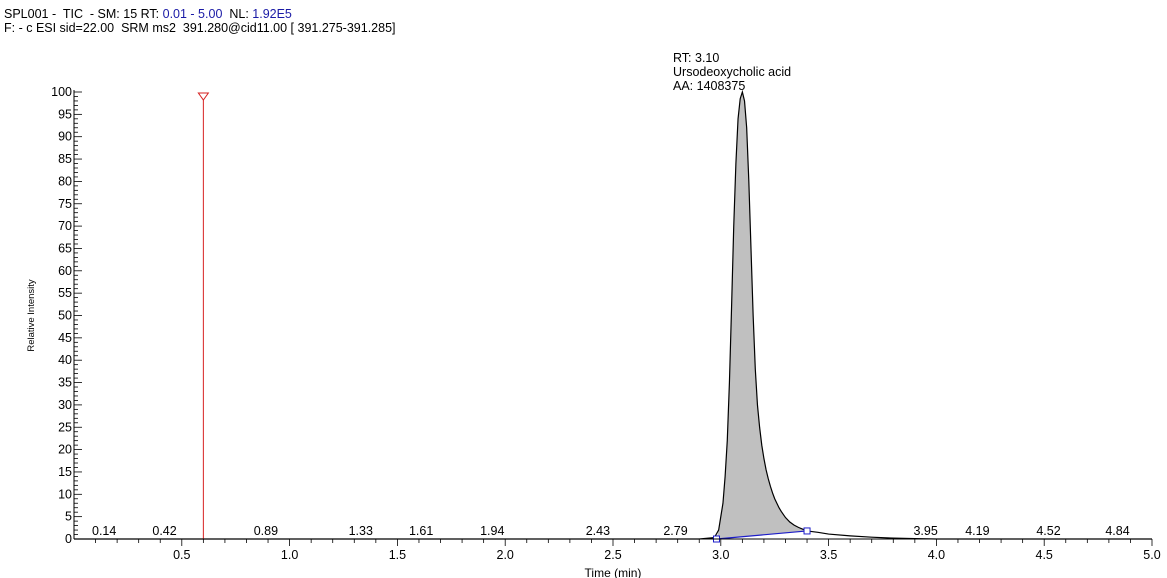 This screenshot has width=1167, height=578. Describe the element at coordinates (65, 114) in the screenshot. I see `y-tick-label: 95` at that location.